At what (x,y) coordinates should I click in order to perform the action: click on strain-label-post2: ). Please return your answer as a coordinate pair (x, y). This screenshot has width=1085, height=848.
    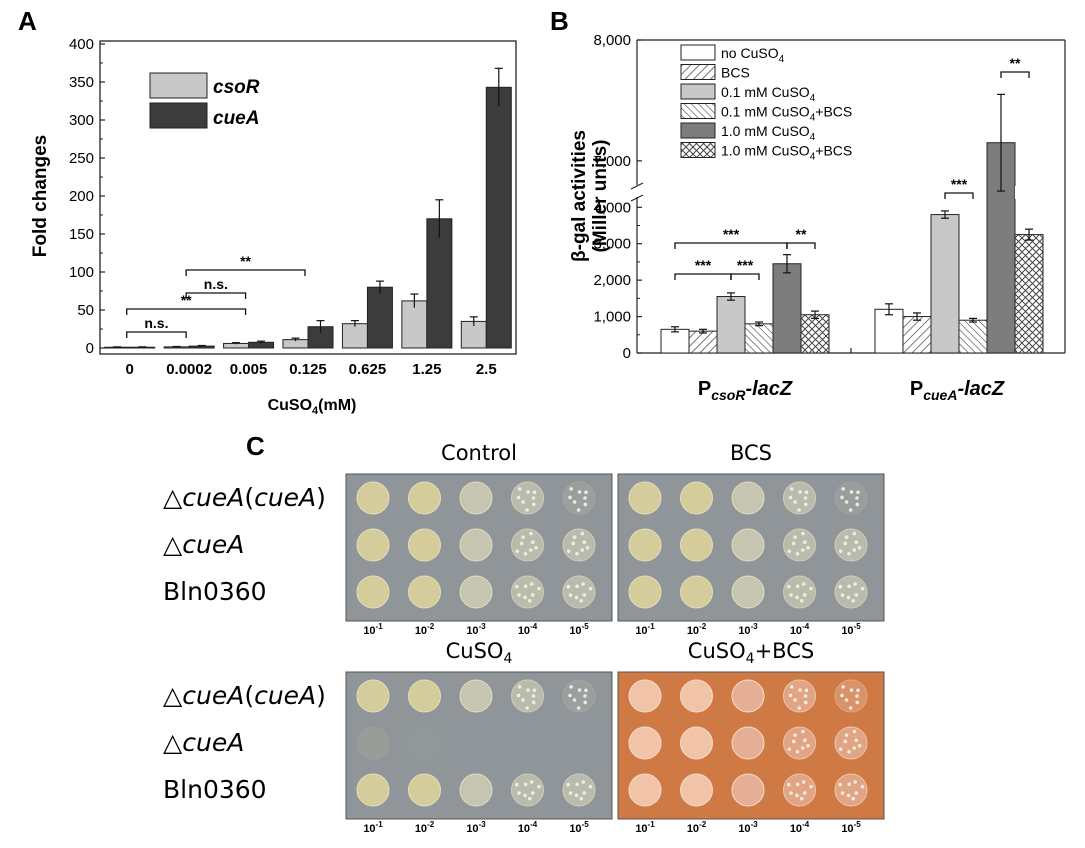
    Looking at the image, I should click on (321, 695).